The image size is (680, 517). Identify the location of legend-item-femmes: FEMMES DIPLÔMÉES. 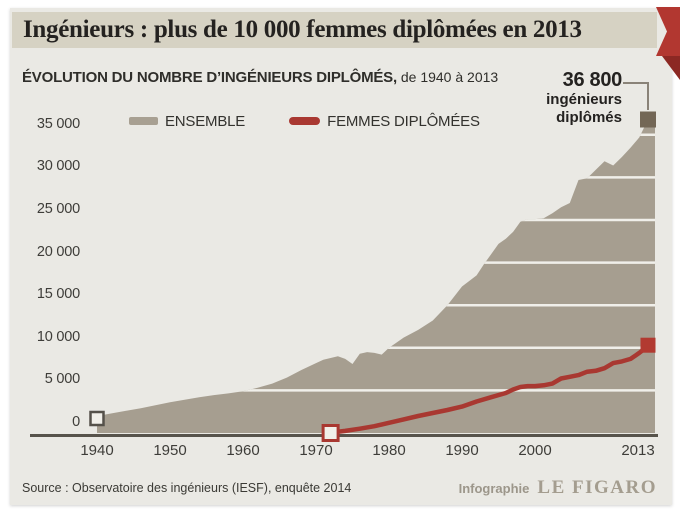
(384, 121).